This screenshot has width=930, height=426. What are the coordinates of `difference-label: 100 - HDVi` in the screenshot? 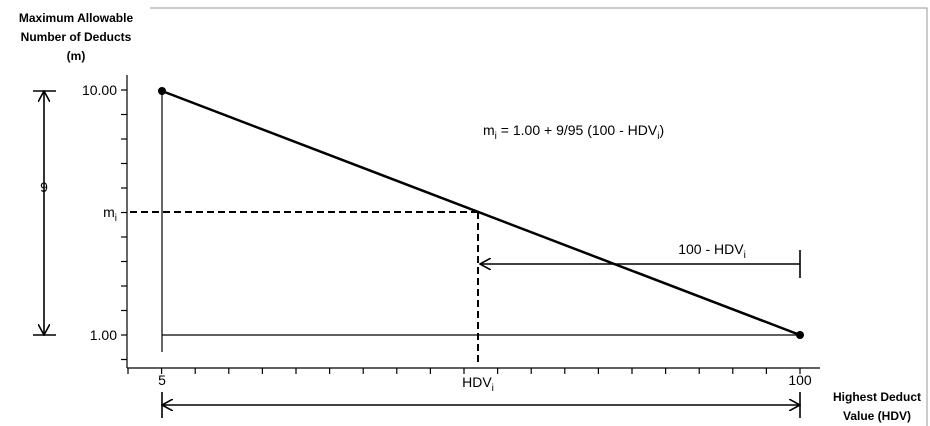 It's located at (712, 251).